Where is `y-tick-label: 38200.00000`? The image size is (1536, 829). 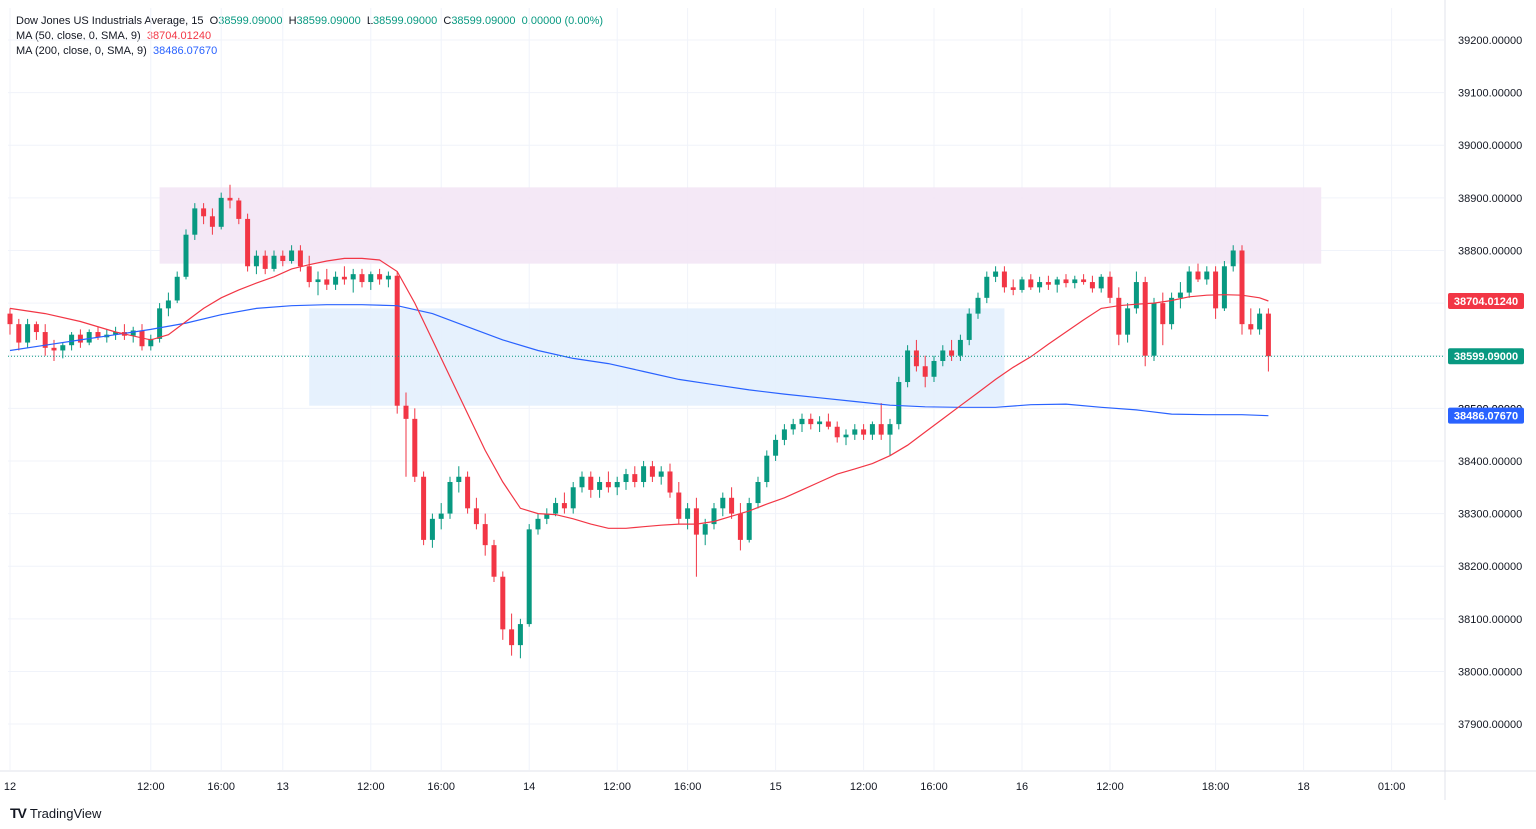
y-tick-label: 38200.00000 is located at coordinates (1490, 567).